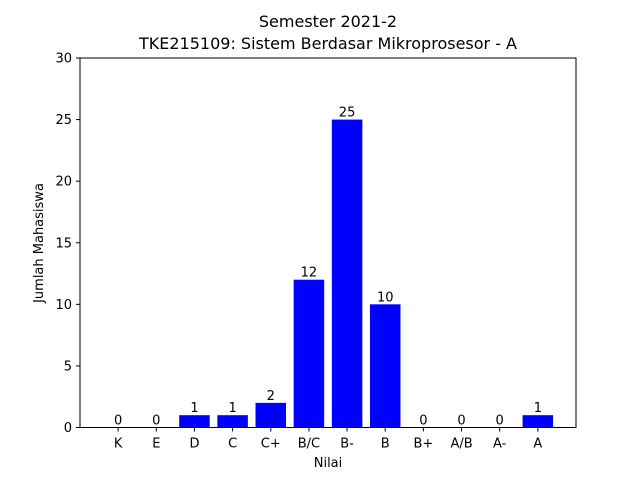  I want to click on x-tick-label: C+, so click(271, 444).